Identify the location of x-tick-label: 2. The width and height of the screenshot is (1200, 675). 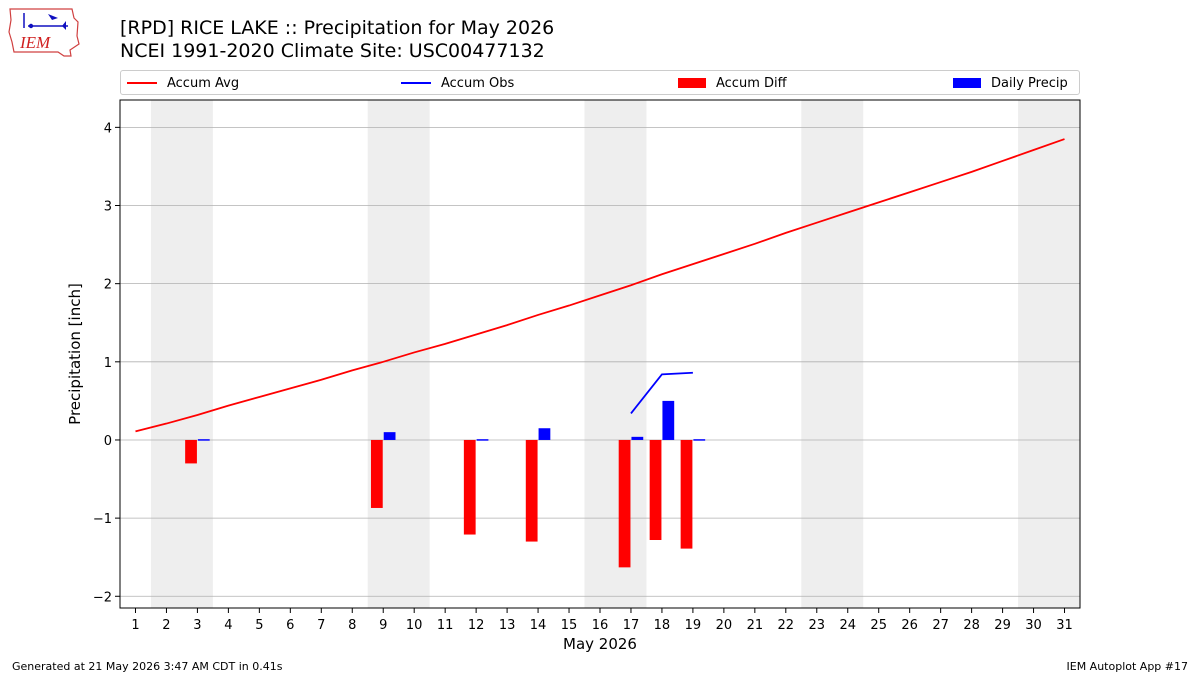
(166, 625).